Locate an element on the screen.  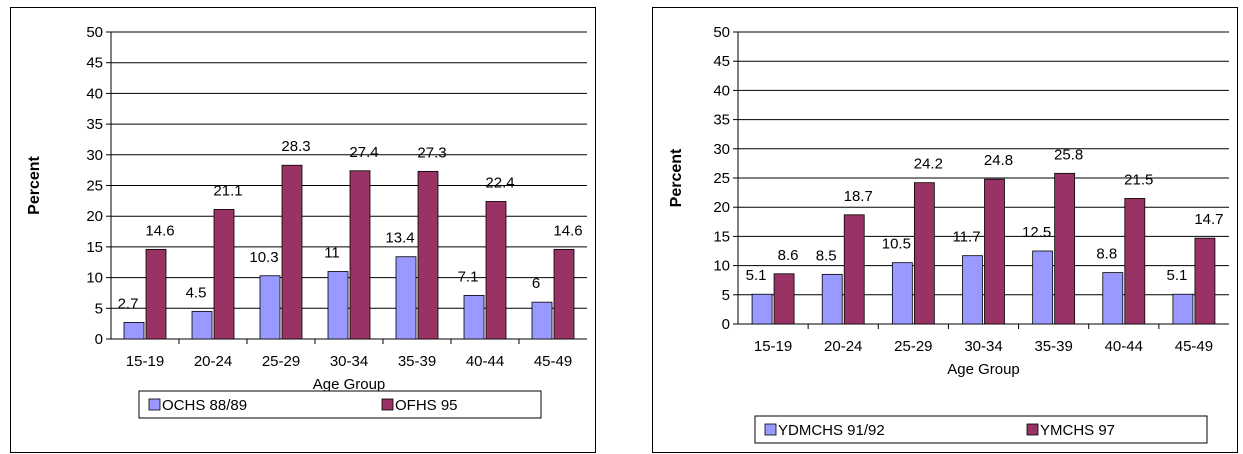
data-label: 21.5 is located at coordinates (1138, 179).